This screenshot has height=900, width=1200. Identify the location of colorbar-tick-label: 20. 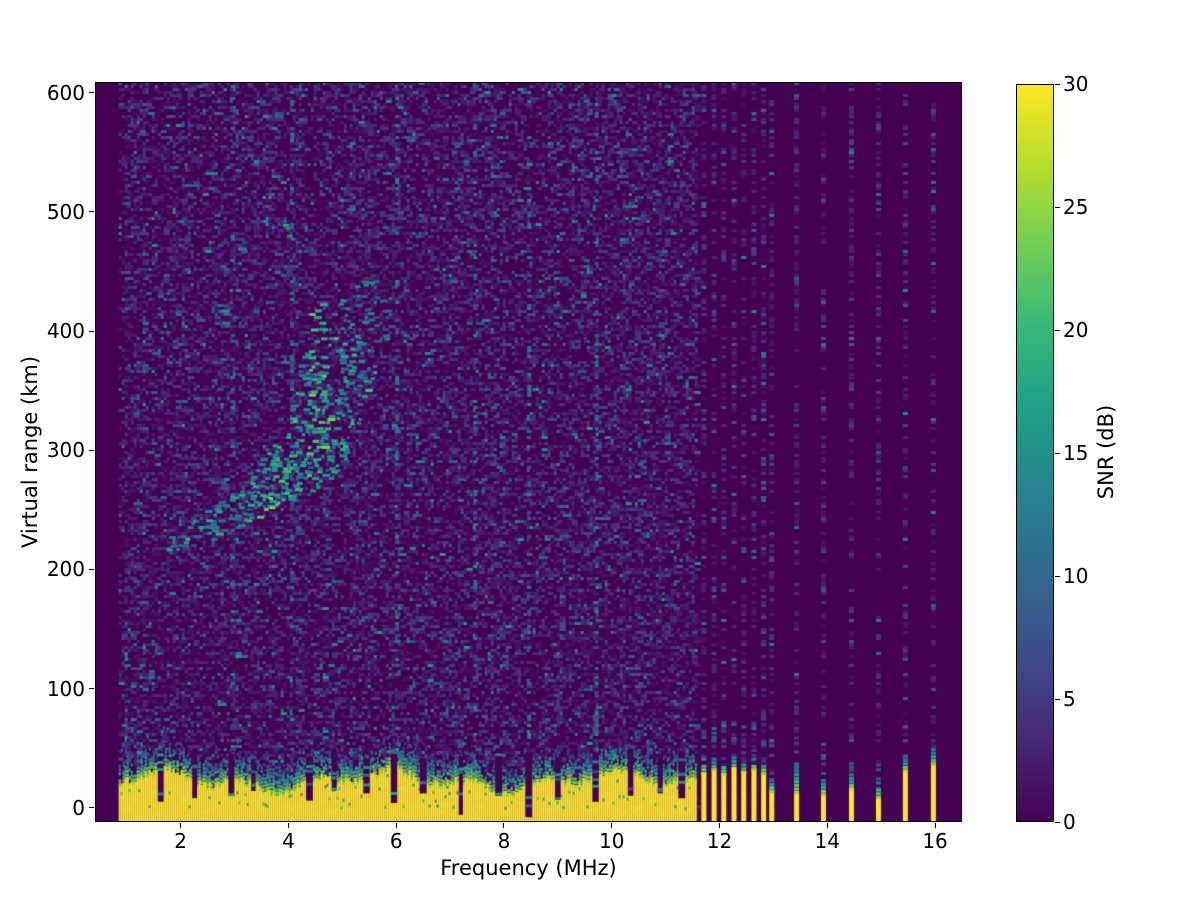
(1076, 330).